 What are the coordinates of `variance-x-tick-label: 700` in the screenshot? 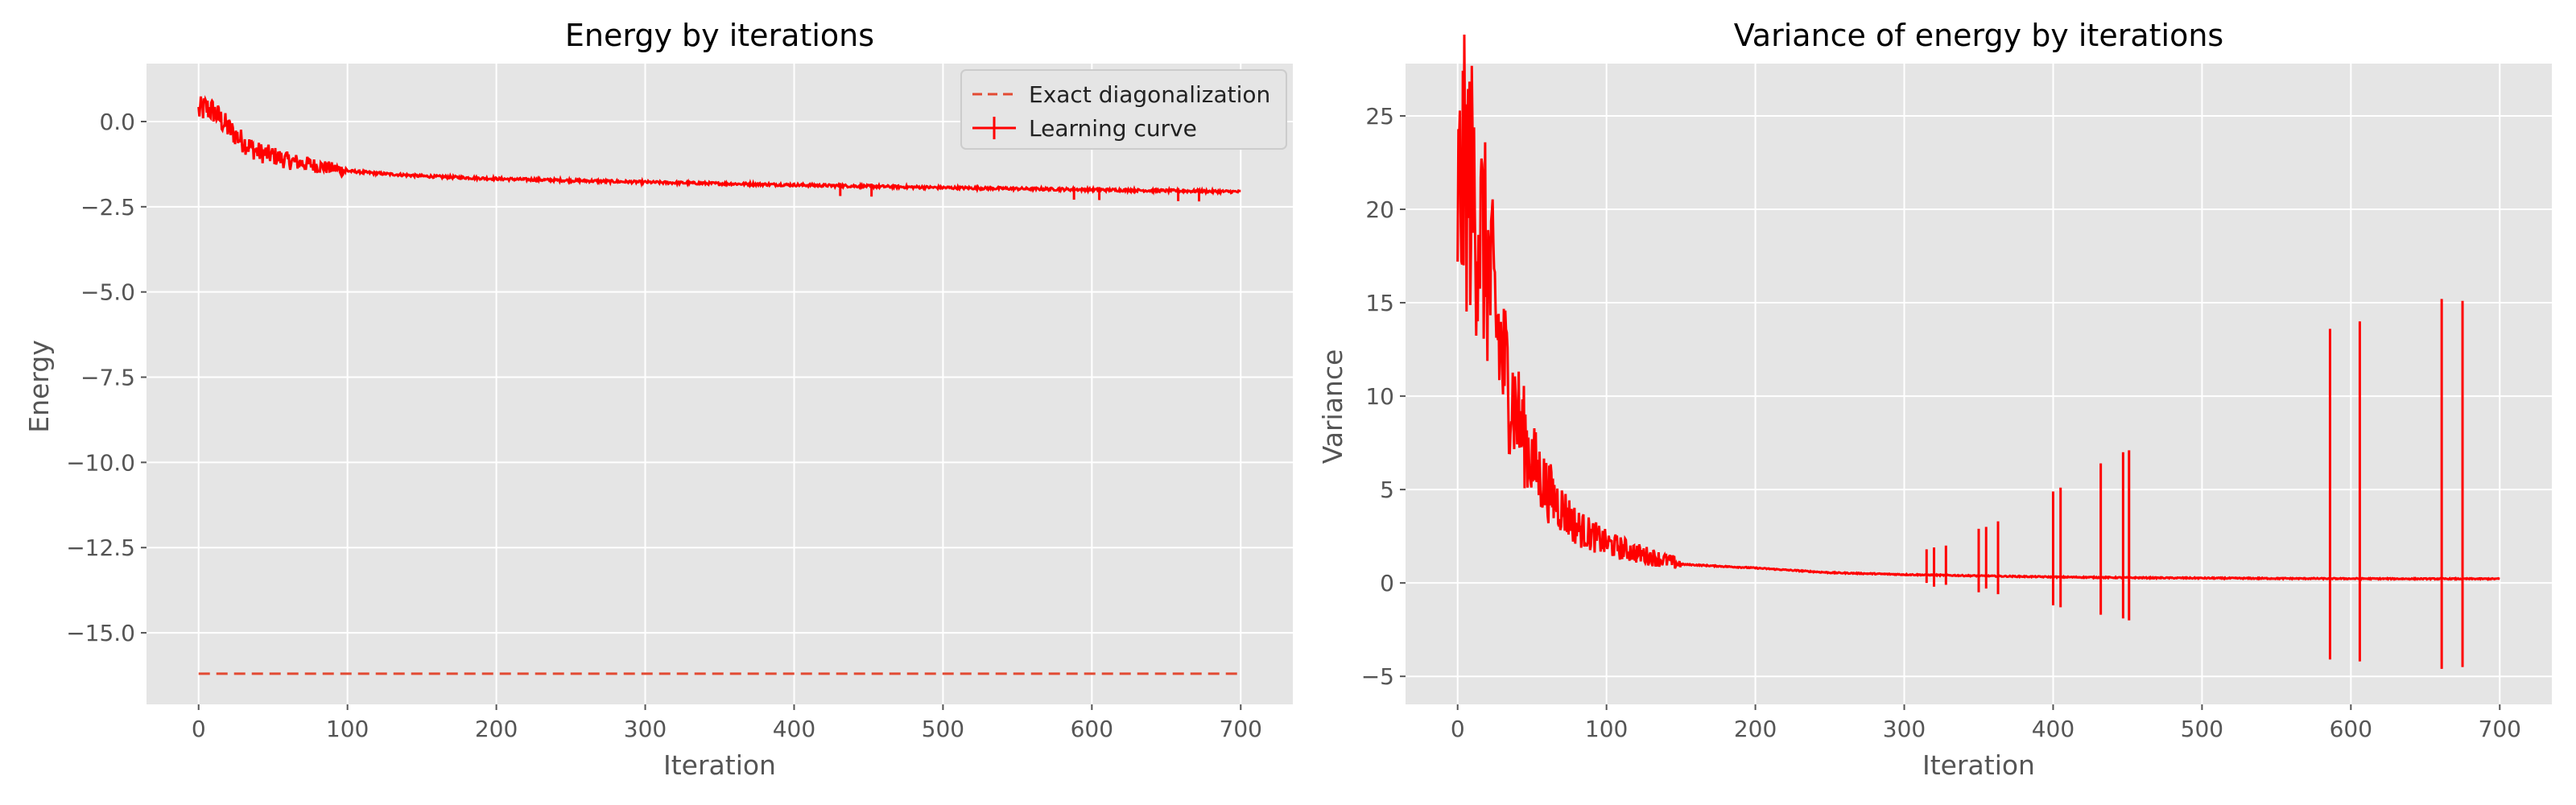 It's located at (2500, 729).